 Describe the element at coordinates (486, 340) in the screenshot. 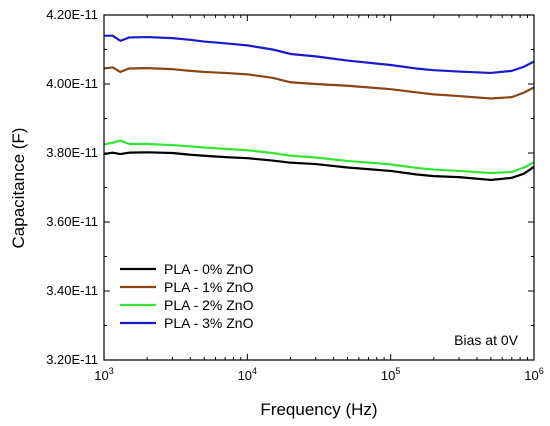

I see `bias-annotation: Bias at 0V` at that location.